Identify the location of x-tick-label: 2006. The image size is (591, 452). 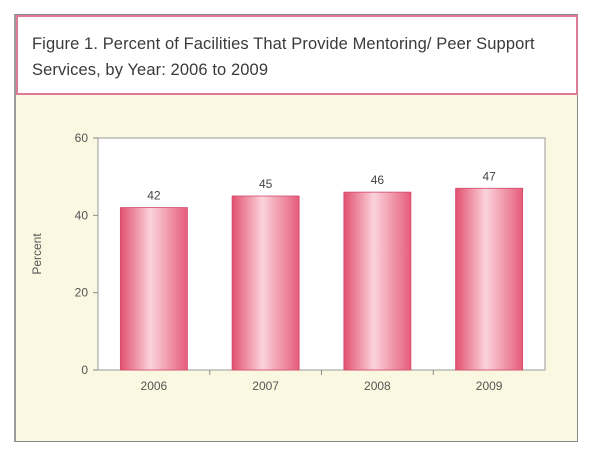
(154, 386).